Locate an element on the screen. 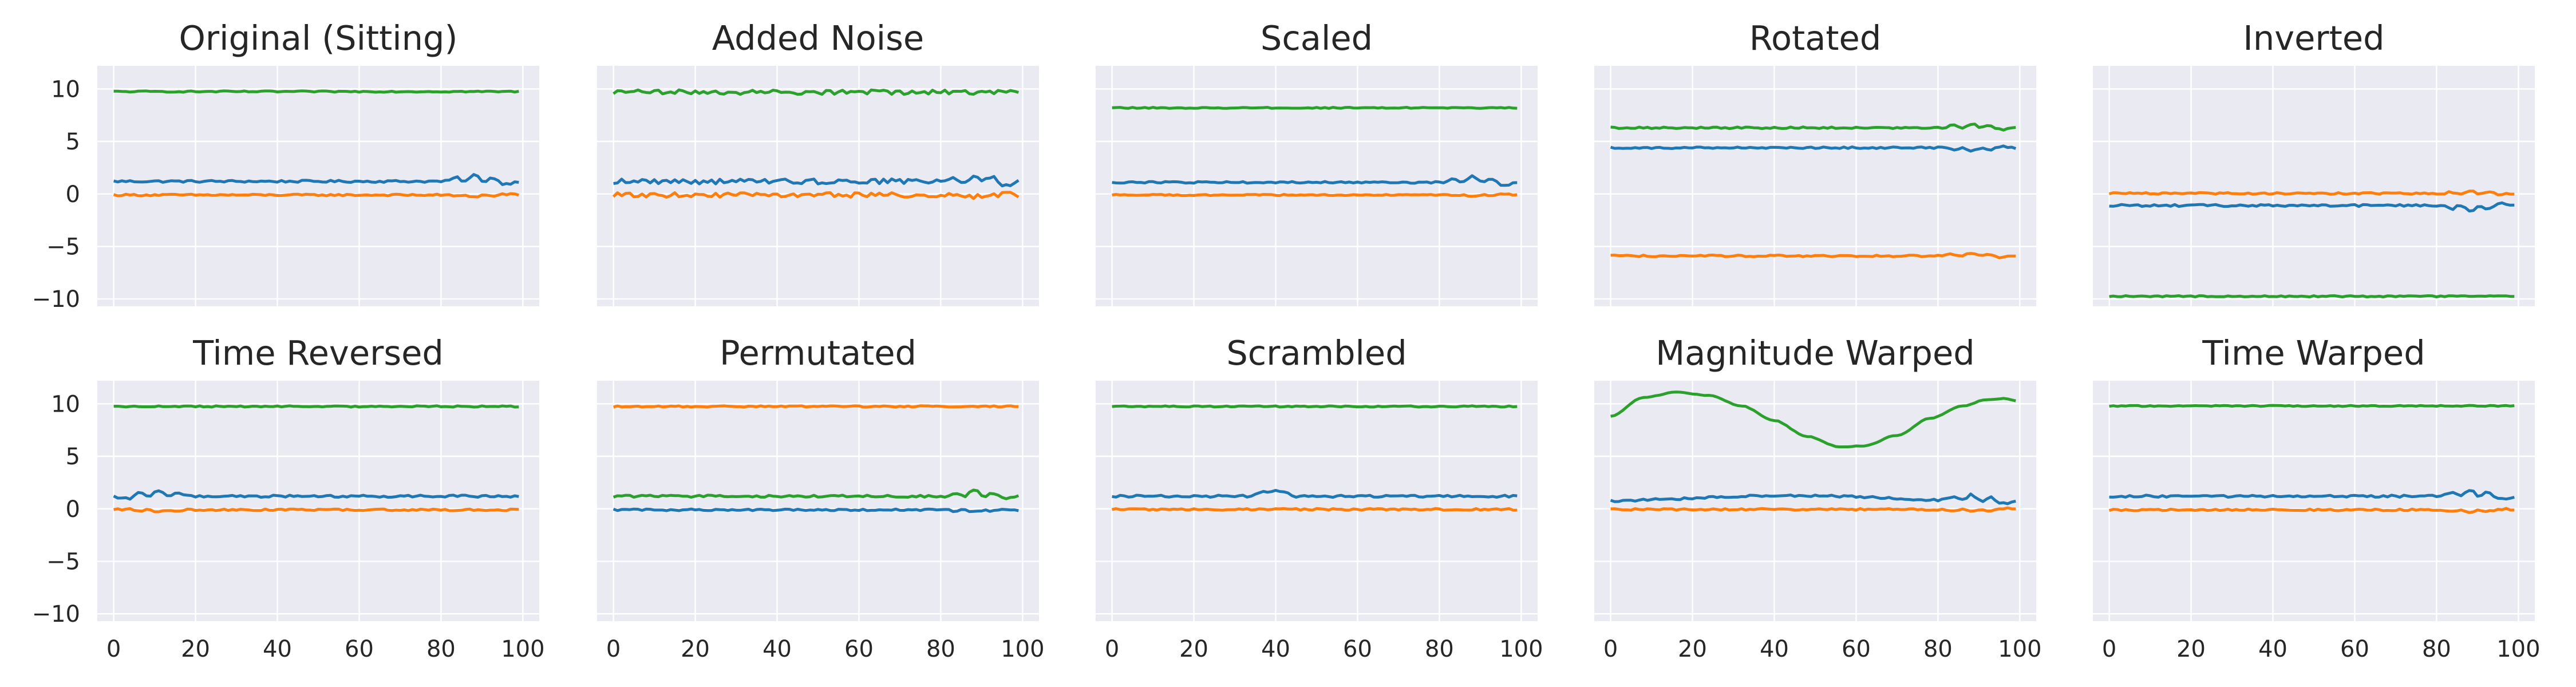 This screenshot has width=2576, height=687. chart-title: Magnitude Warped is located at coordinates (1815, 353).